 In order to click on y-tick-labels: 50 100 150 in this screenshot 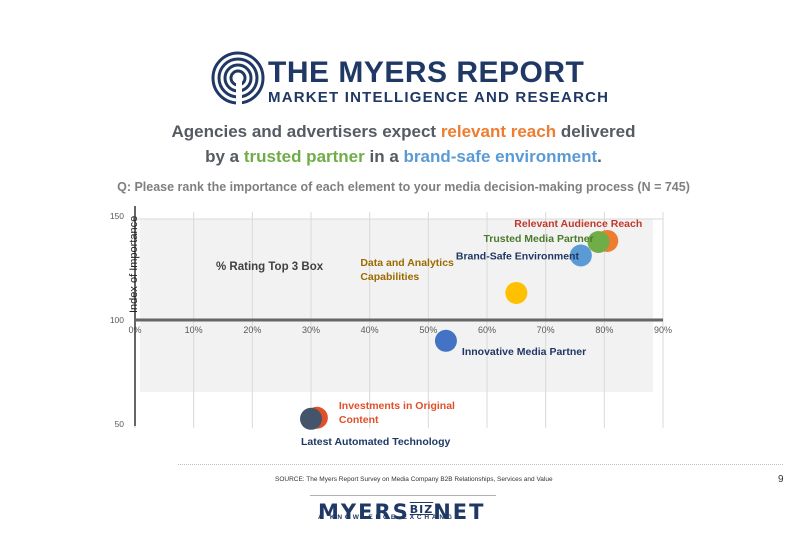, I will do `click(117, 320)`.